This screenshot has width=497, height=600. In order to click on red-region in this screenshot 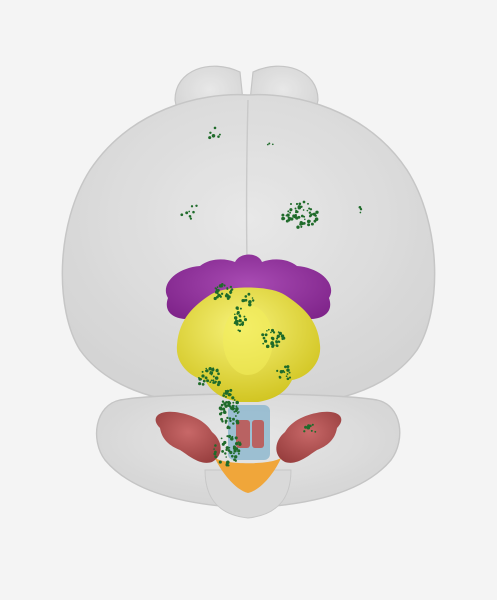, I will do `click(248, 437)`.